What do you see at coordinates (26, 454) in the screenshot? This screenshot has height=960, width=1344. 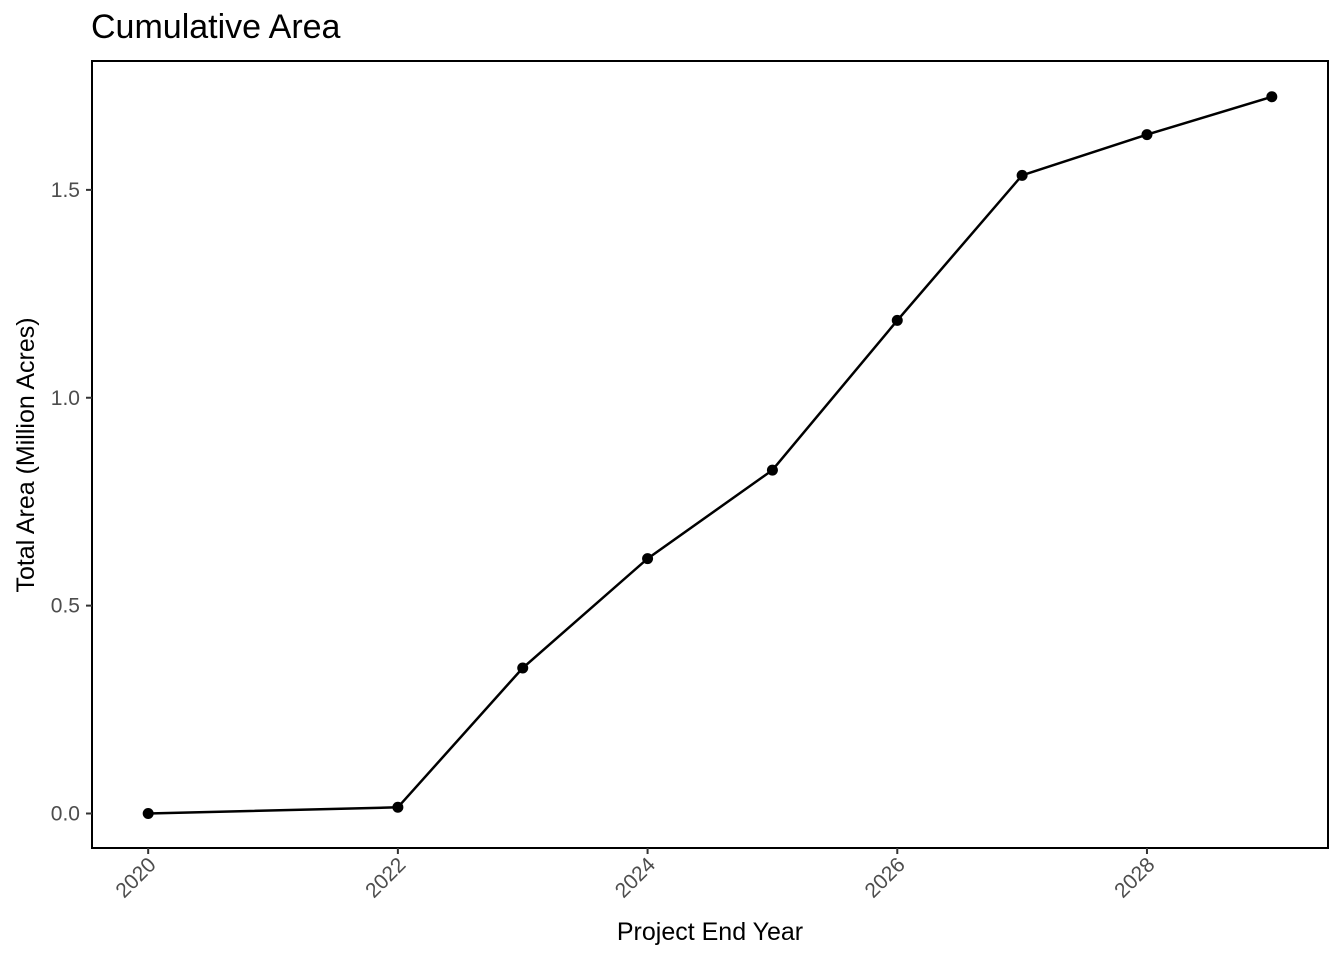 I see `y-axis-title: Total Area (Million Acres)` at bounding box center [26, 454].